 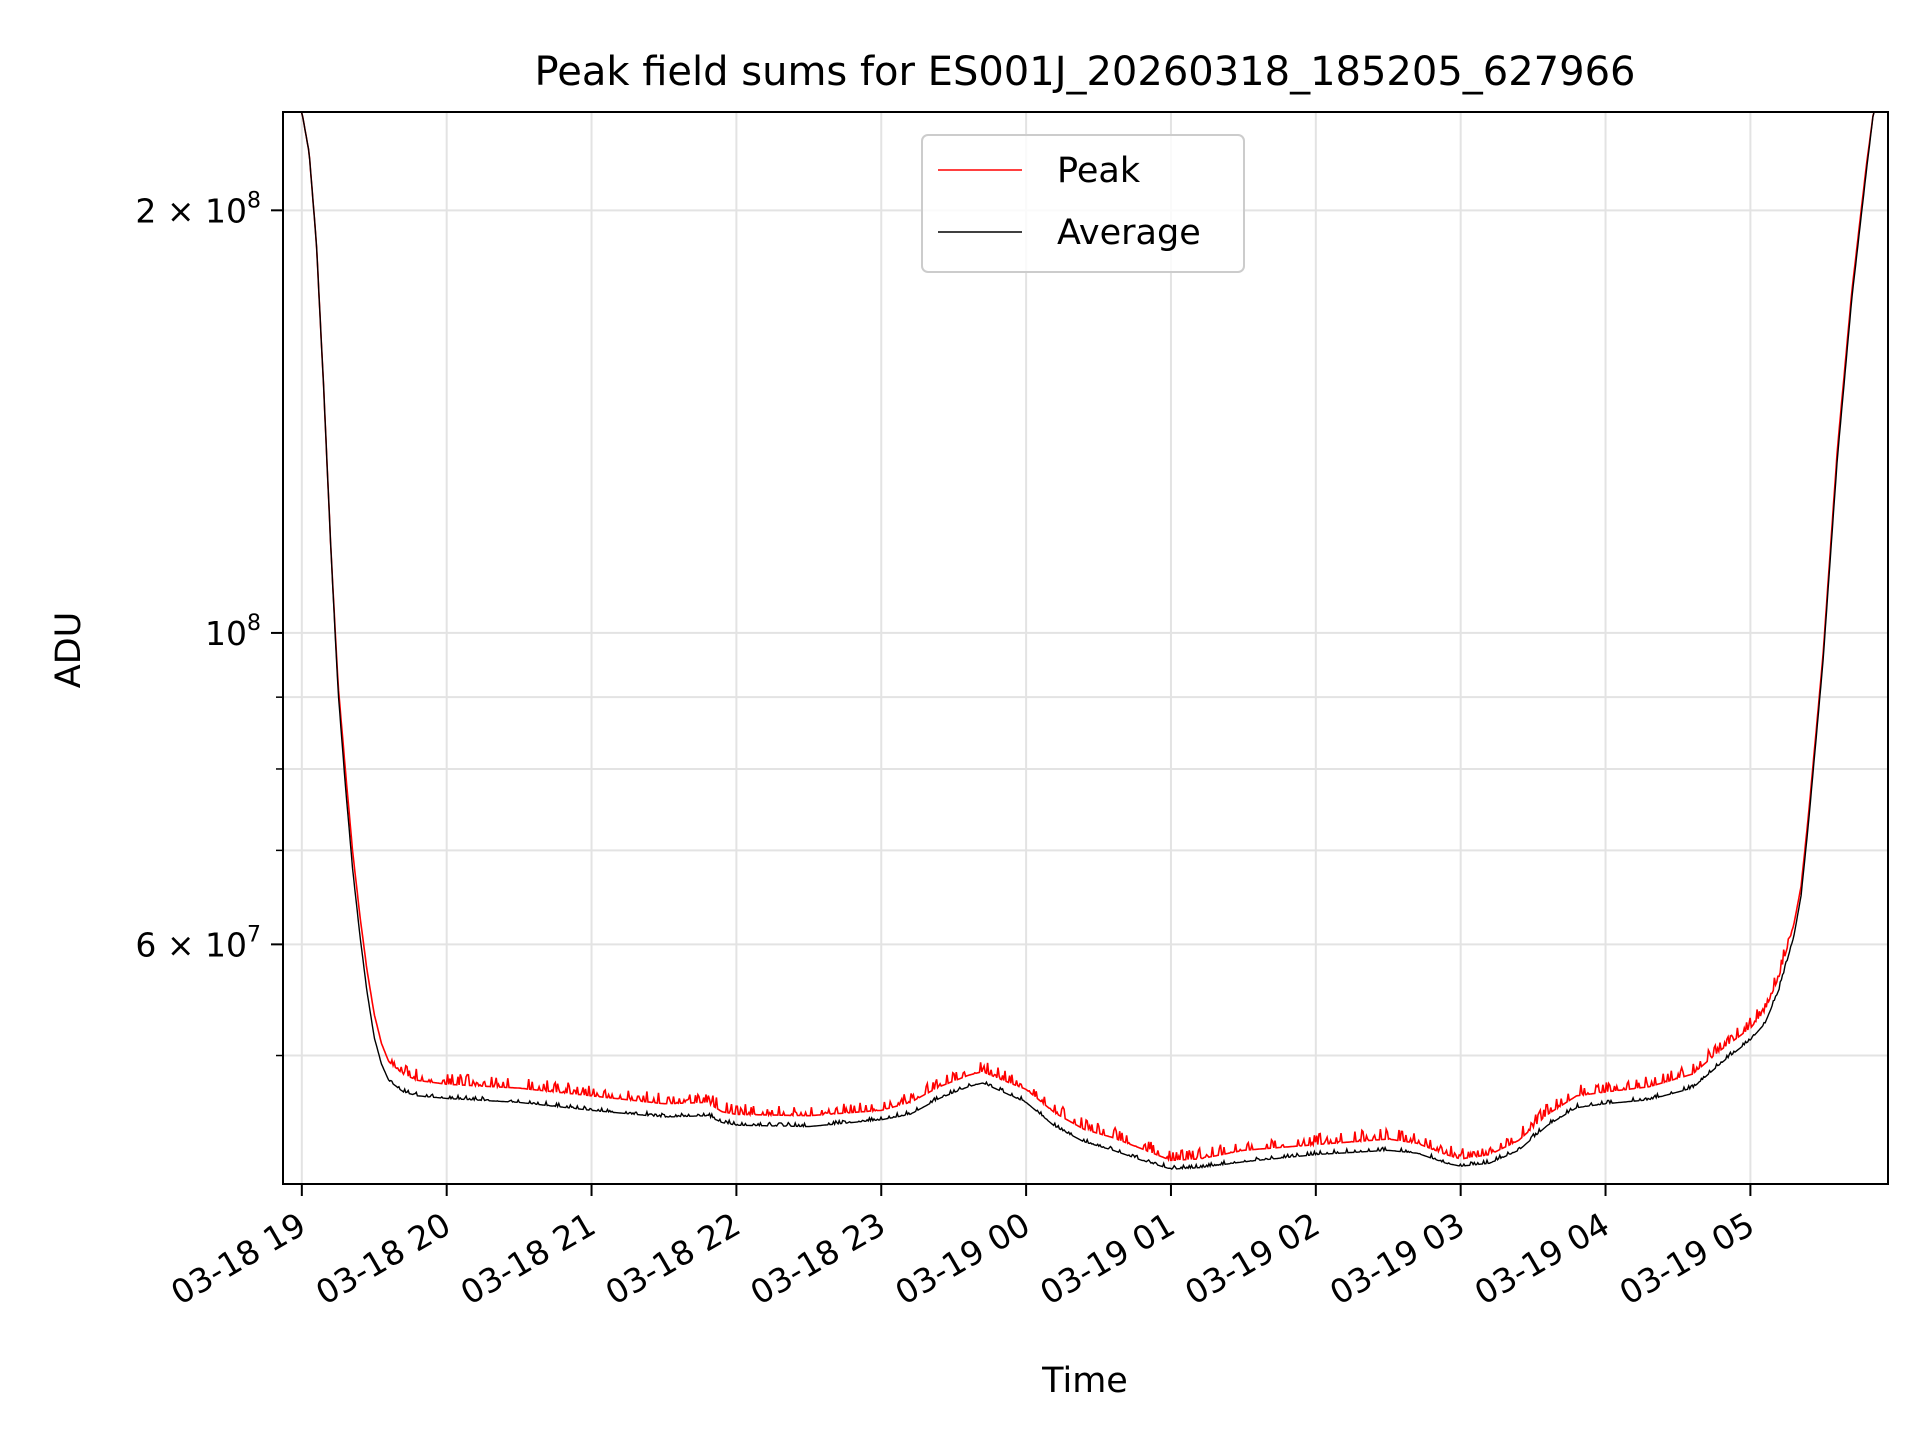 I want to click on y-tick-label: 108, so click(x=233, y=632).